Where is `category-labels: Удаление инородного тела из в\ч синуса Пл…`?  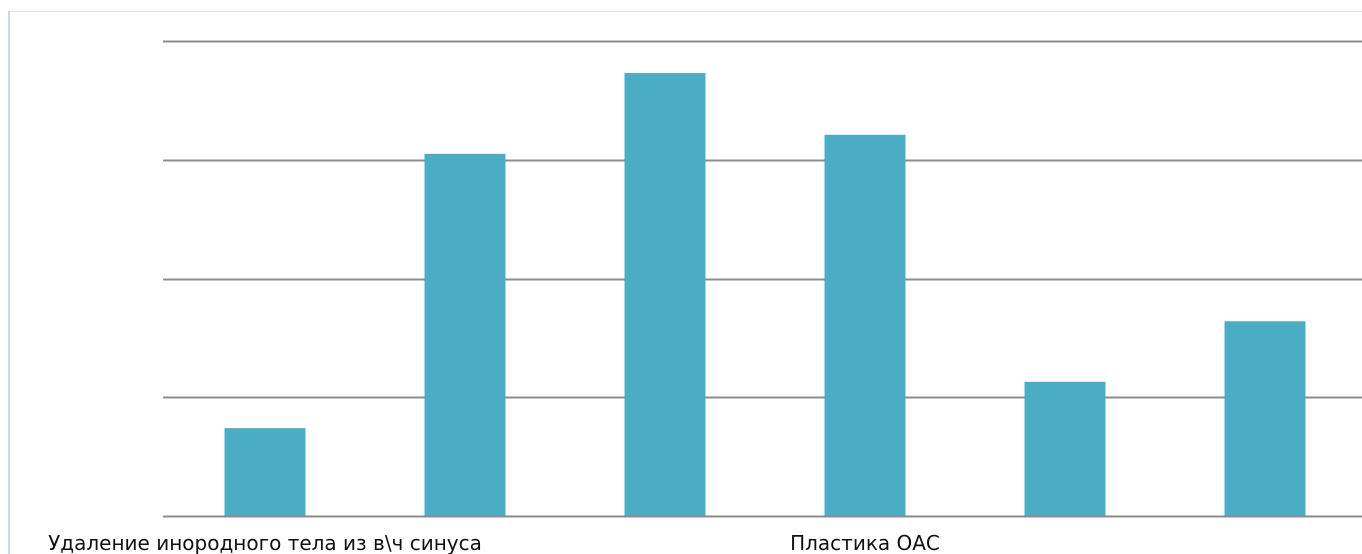 category-labels: Удаление инородного тела из в\ч синуса Пл… is located at coordinates (494, 542).